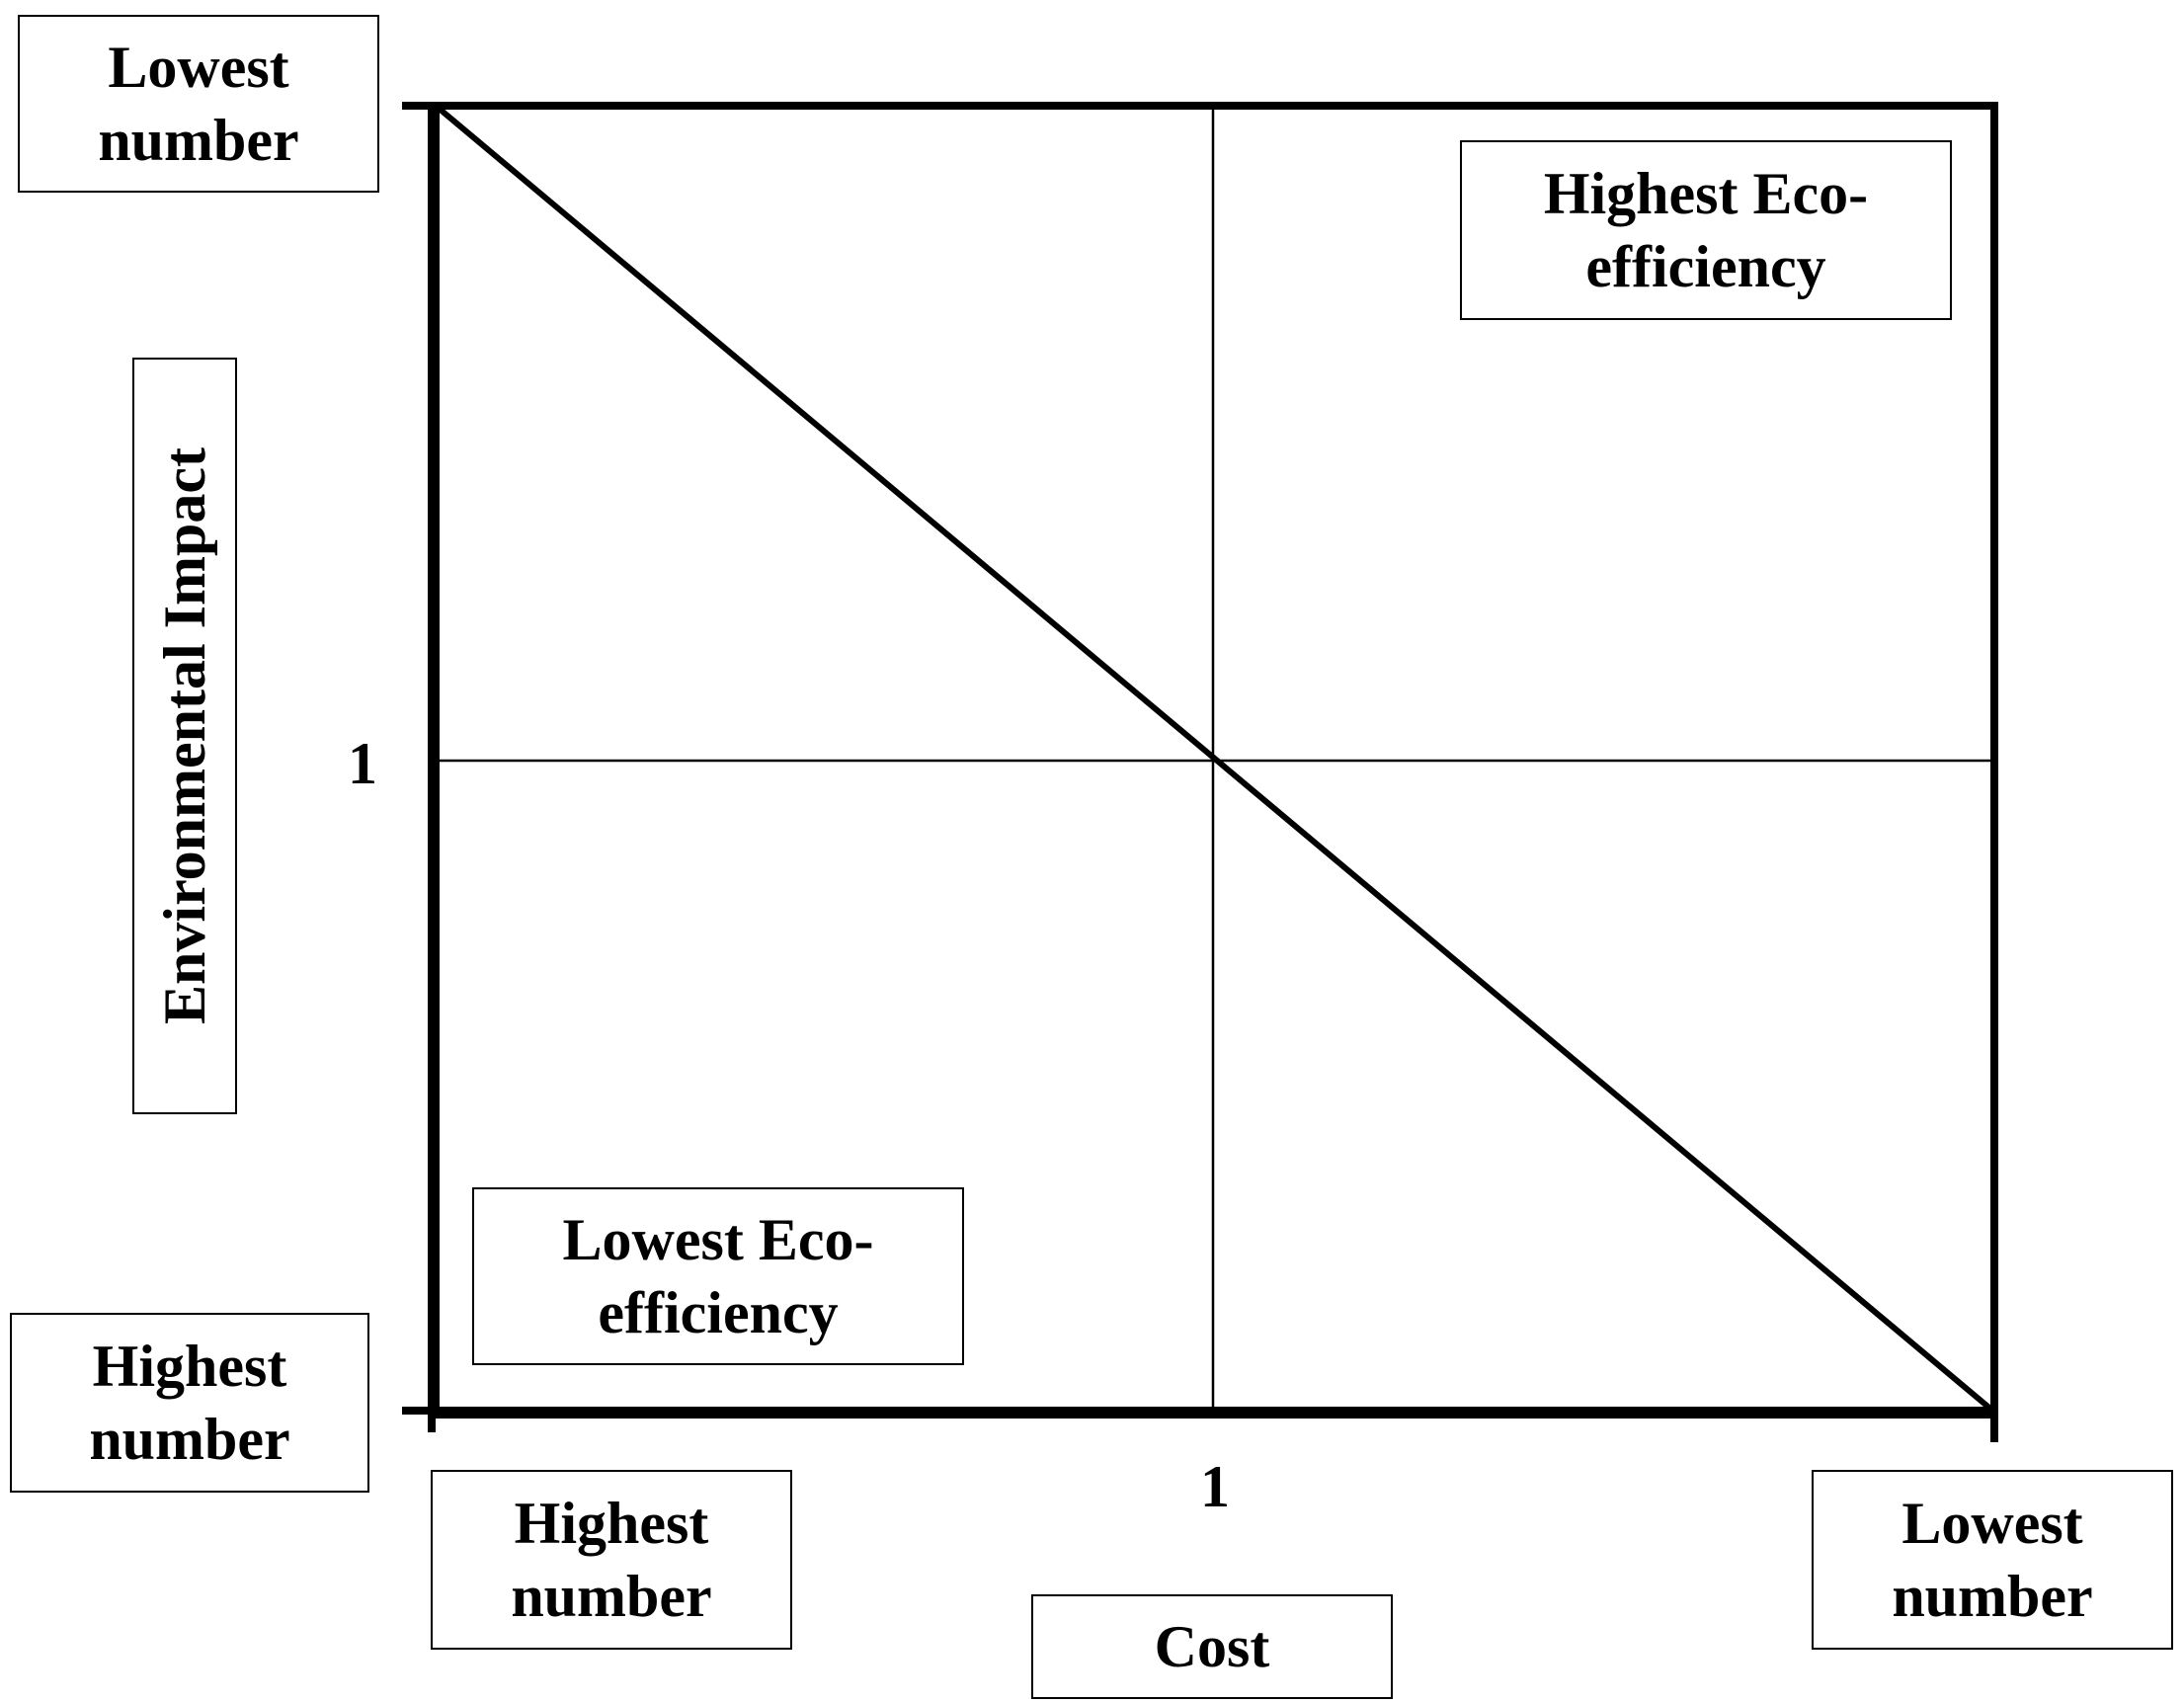 The width and height of the screenshot is (2184, 1703). Describe the element at coordinates (611, 1560) in the screenshot. I see `x-axis-left-label: Highest number` at that location.